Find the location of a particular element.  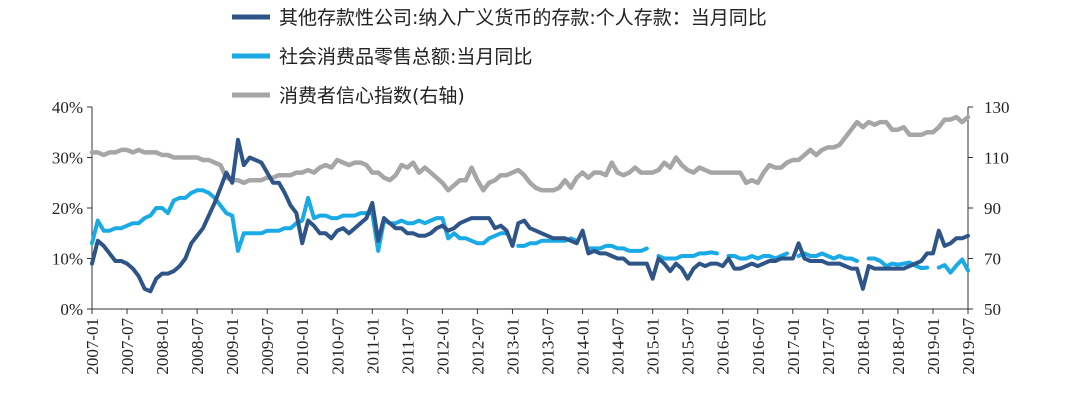

x-tick-label: 2019-01 is located at coordinates (933, 346).